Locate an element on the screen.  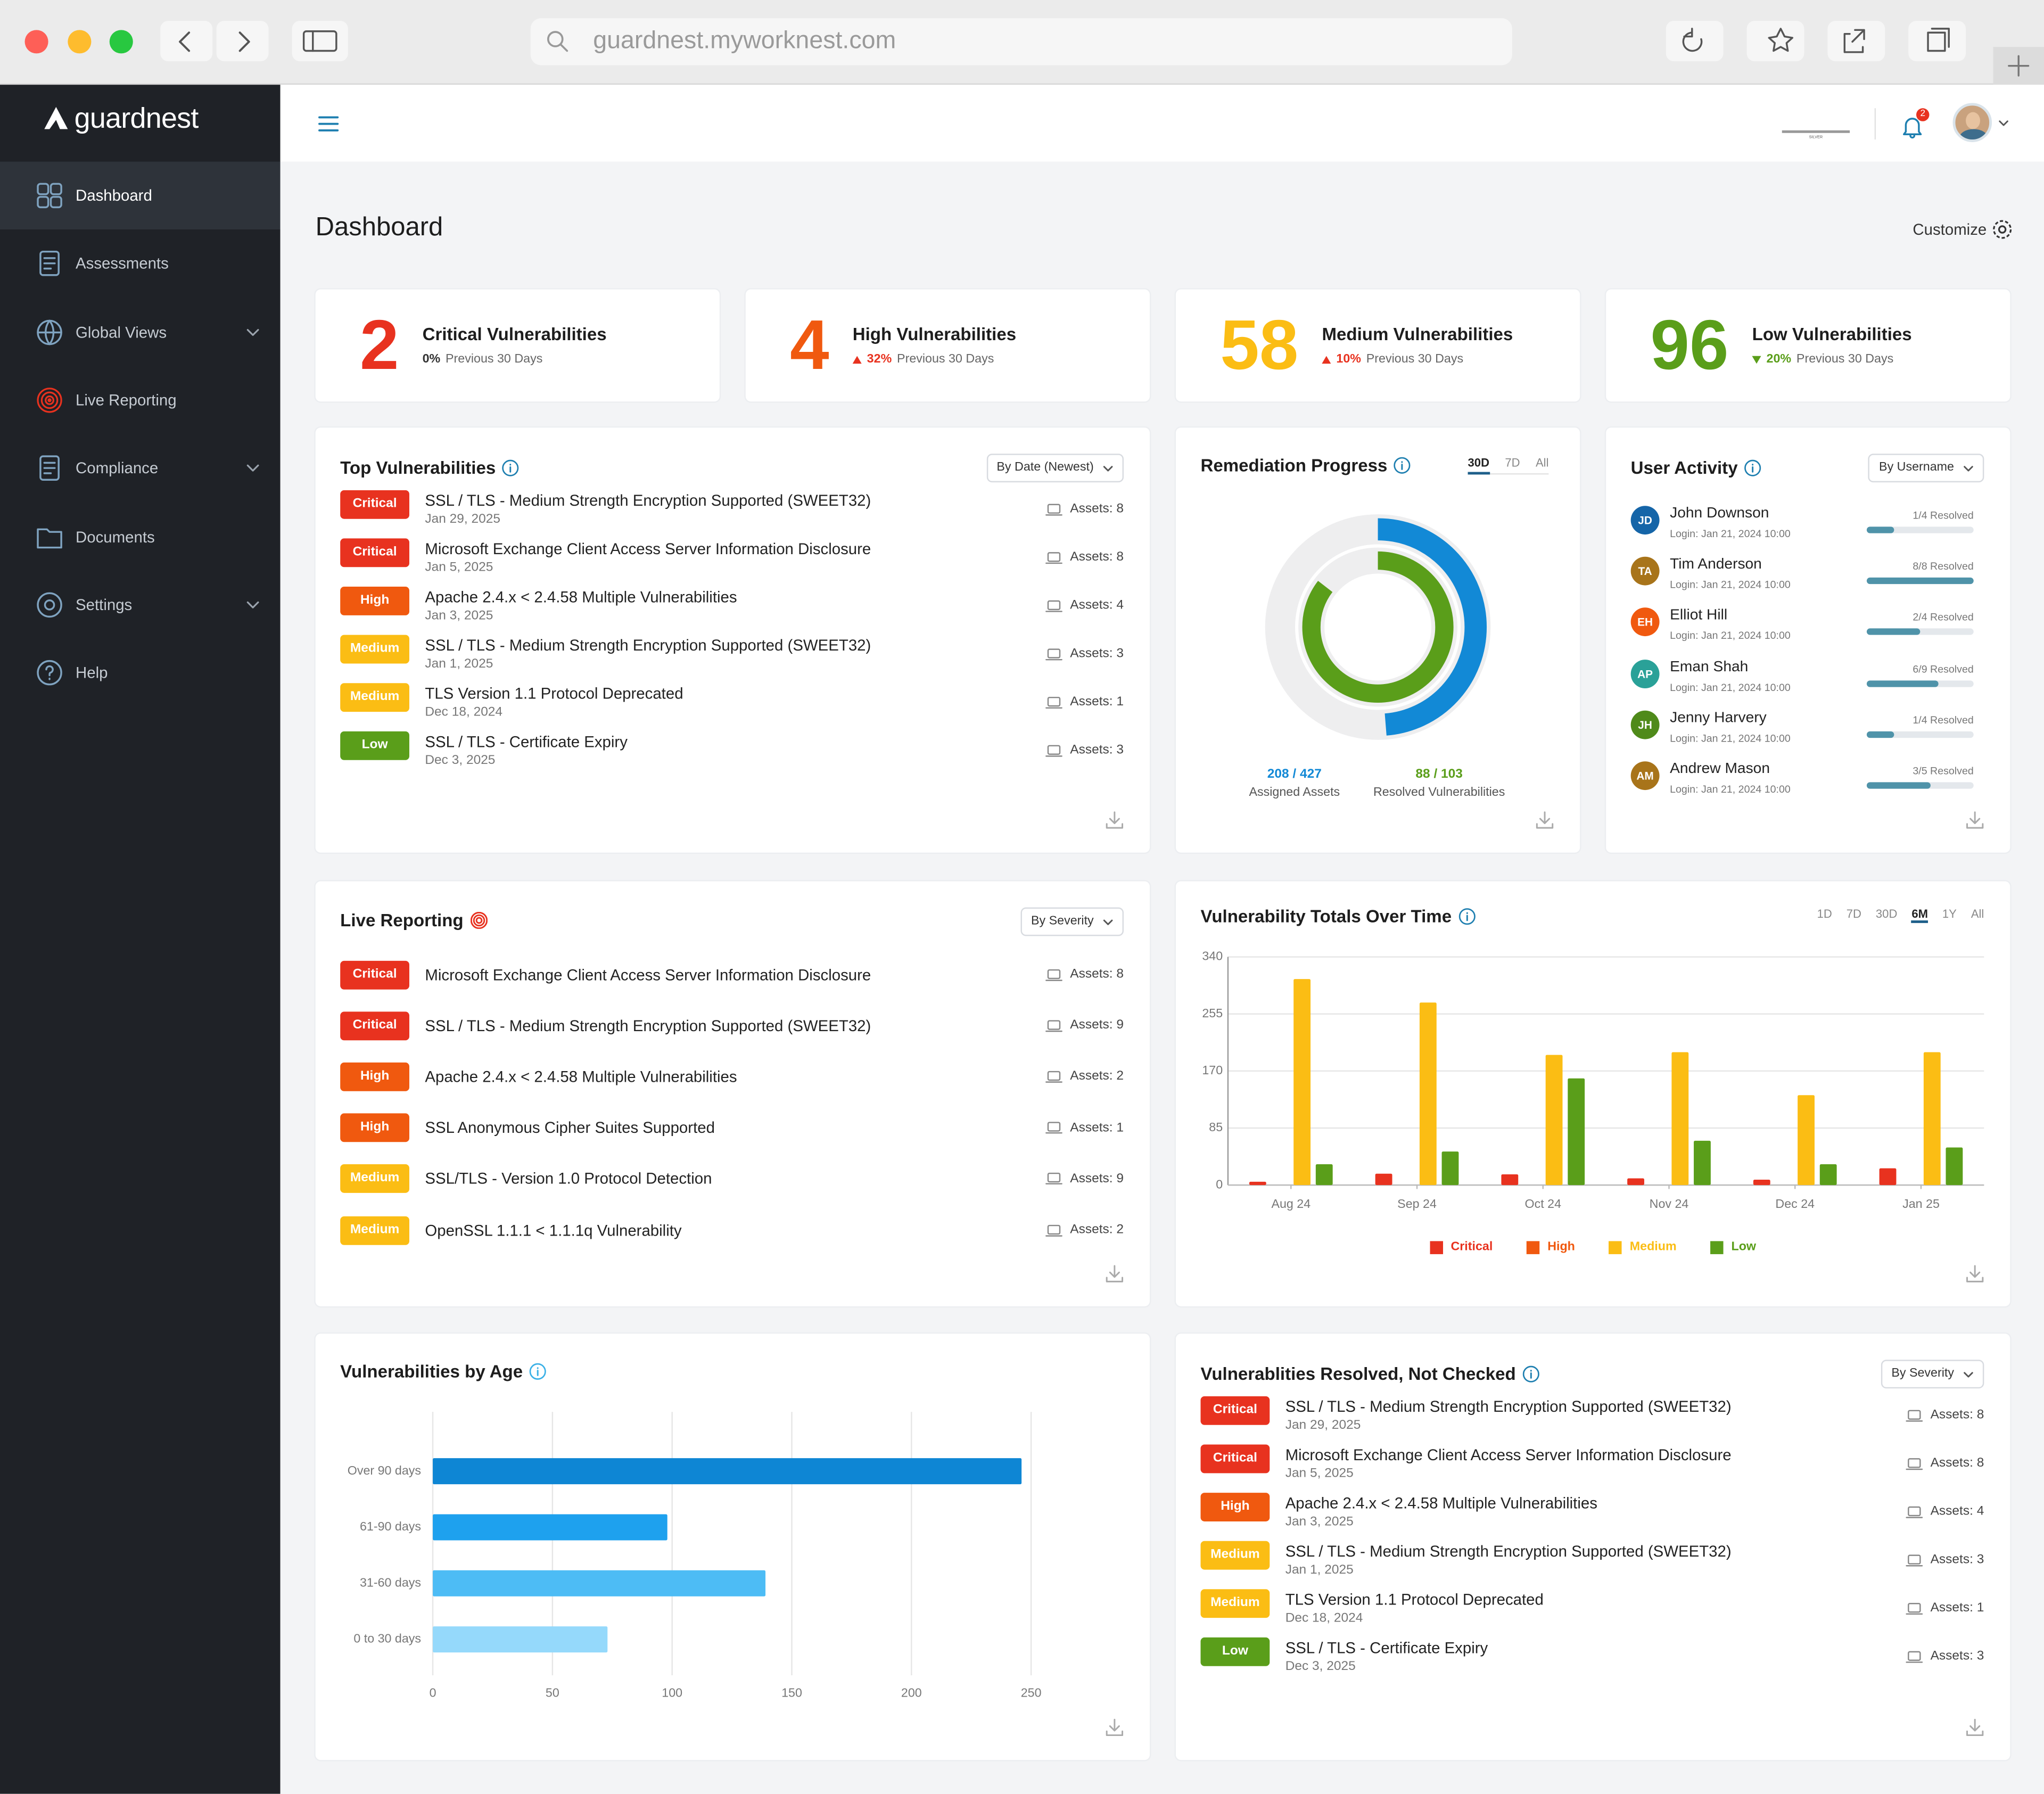
user-initials: JD is located at coordinates (1645, 520).